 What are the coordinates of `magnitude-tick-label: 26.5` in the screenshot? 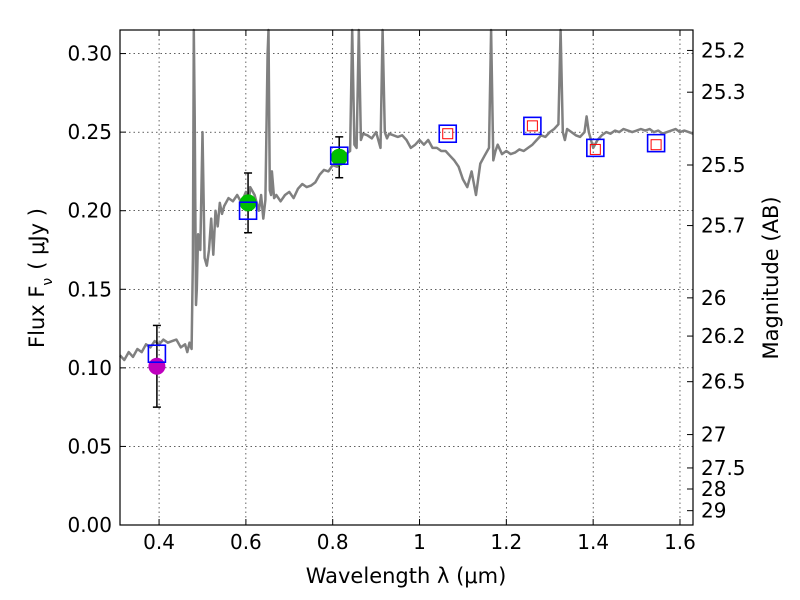 It's located at (723, 382).